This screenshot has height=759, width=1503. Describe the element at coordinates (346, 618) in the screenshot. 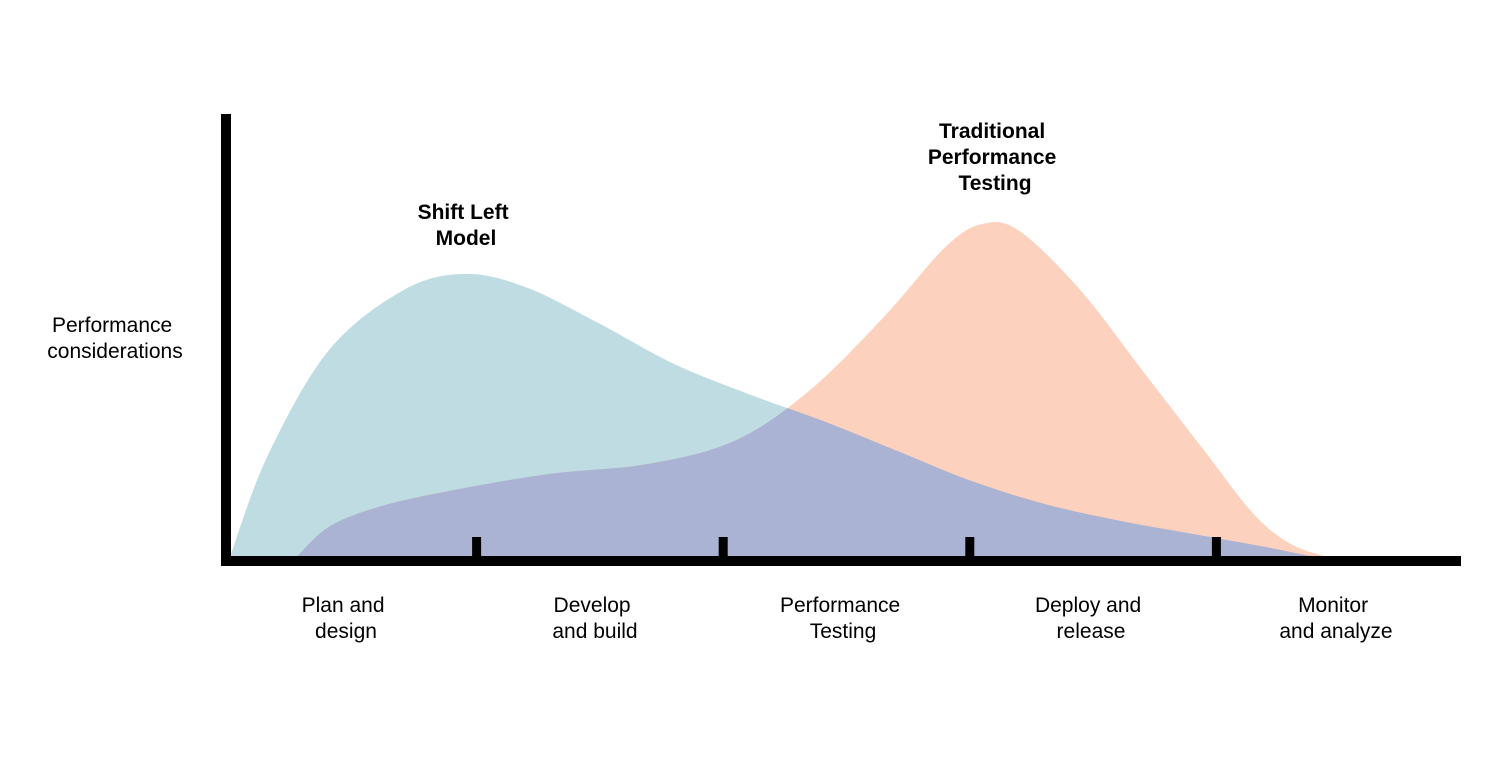

I see `category-plan-design: Plan and design` at that location.